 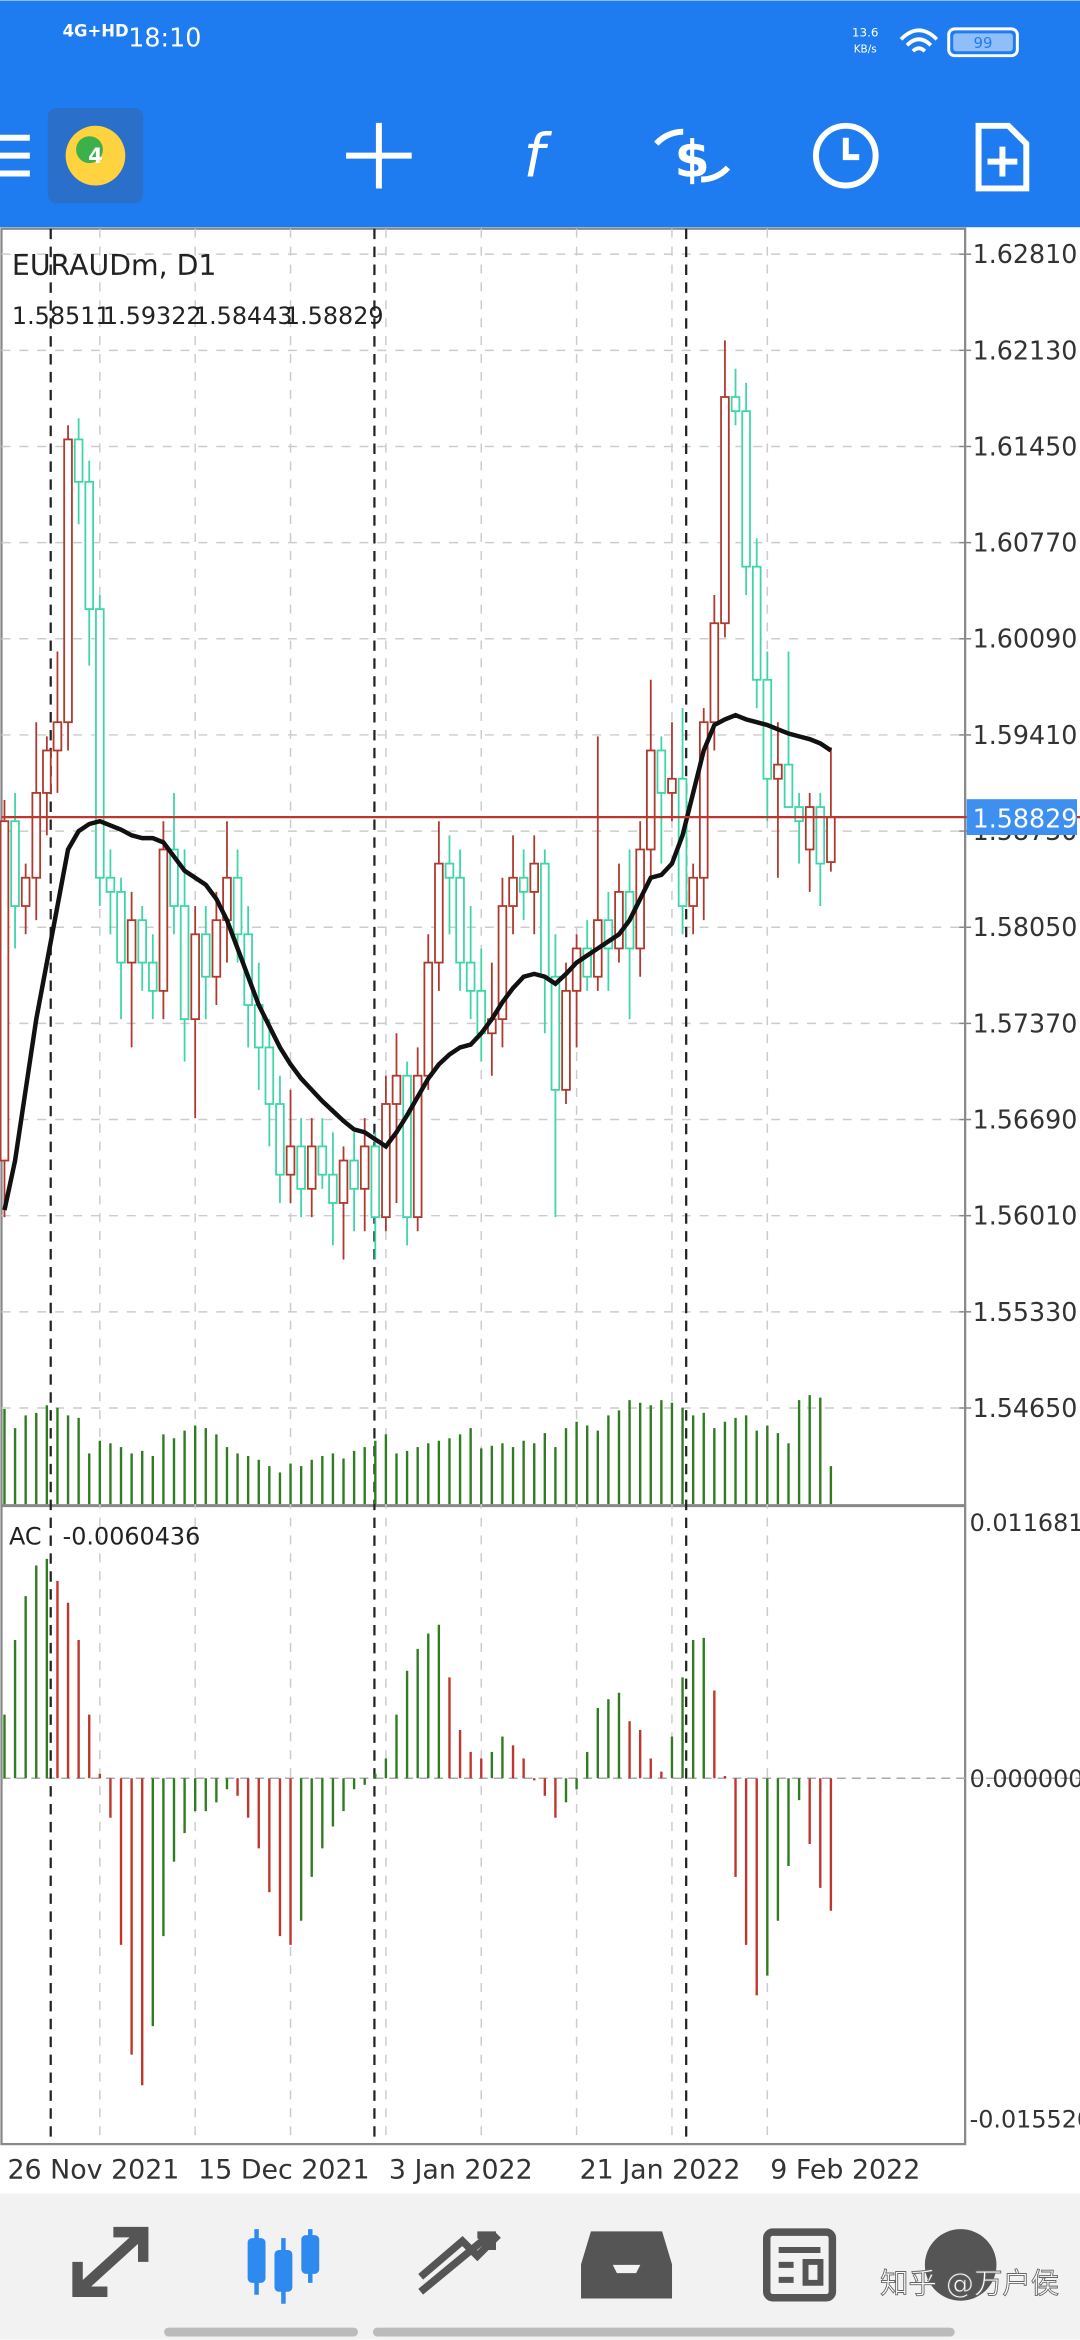 I want to click on watermark: 知乎 @万户侯, so click(x=969, y=2283).